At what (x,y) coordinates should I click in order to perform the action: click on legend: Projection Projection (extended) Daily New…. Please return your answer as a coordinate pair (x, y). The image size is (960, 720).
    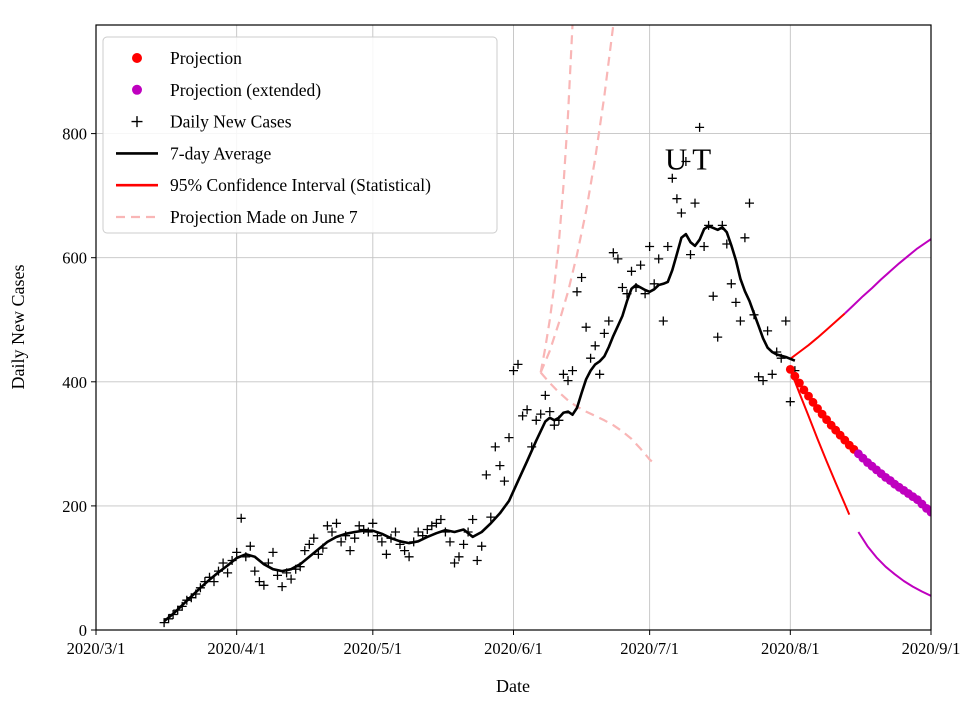
    Looking at the image, I should click on (300, 135).